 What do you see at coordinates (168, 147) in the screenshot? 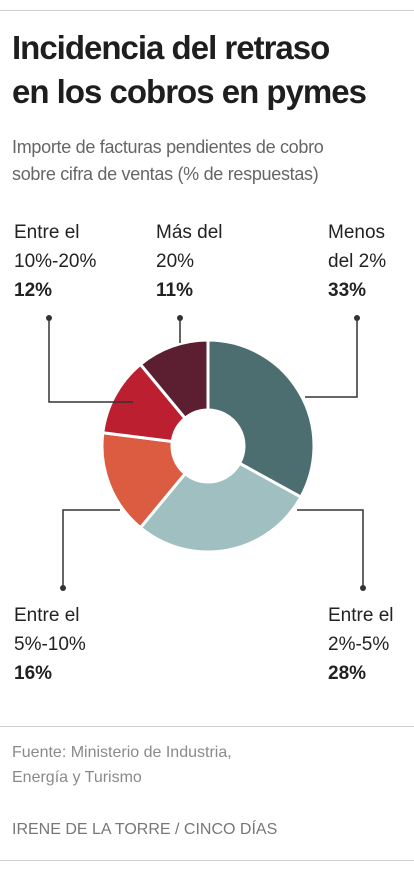
I see `subtitle-line-1: Importe de facturas pendientes de cobro` at bounding box center [168, 147].